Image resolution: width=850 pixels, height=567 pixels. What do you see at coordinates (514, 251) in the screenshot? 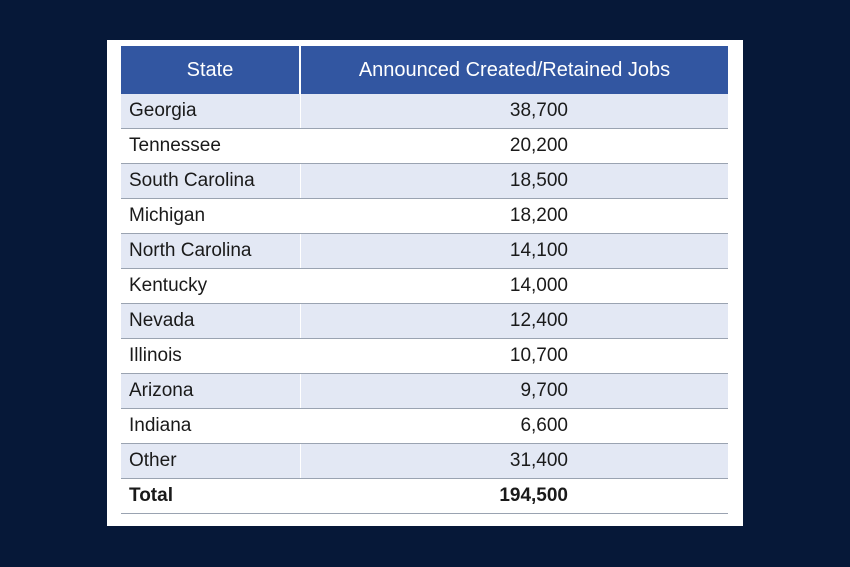
I see `jobs-cell: 14,100` at bounding box center [514, 251].